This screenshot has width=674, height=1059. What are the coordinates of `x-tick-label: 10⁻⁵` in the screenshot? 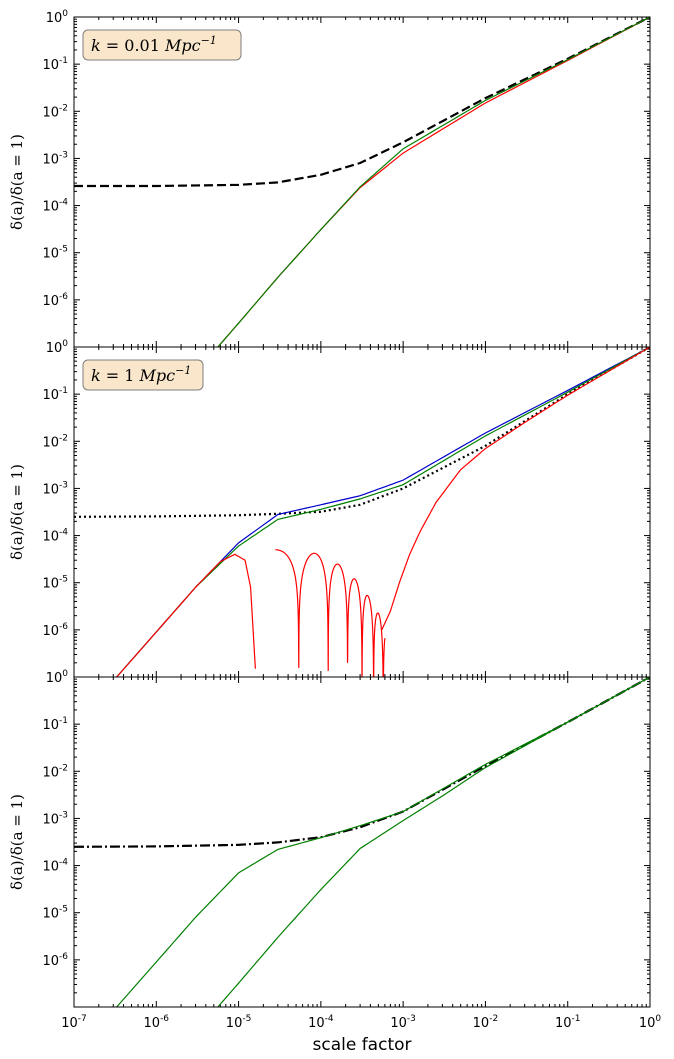 It's located at (239, 1022).